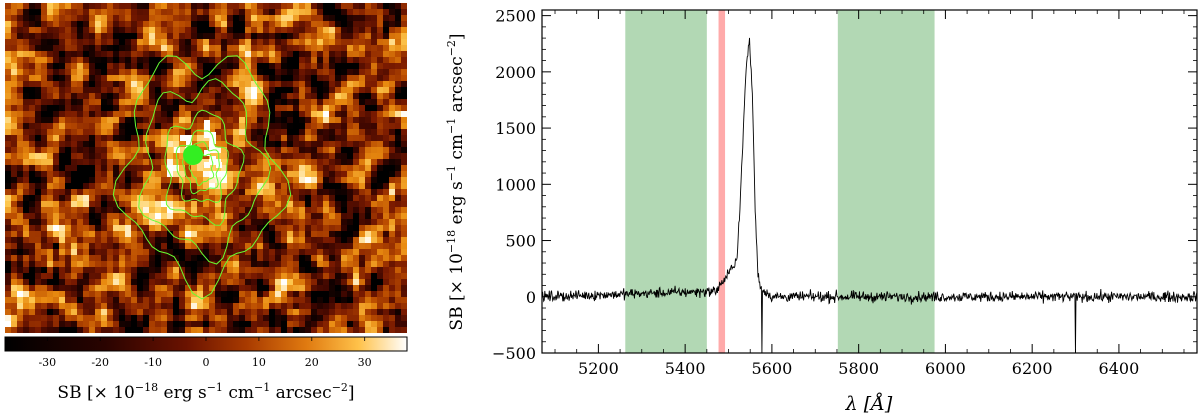 This screenshot has width=1200, height=419. Describe the element at coordinates (514, 353) in the screenshot. I see `y-tick-label: −500` at that location.